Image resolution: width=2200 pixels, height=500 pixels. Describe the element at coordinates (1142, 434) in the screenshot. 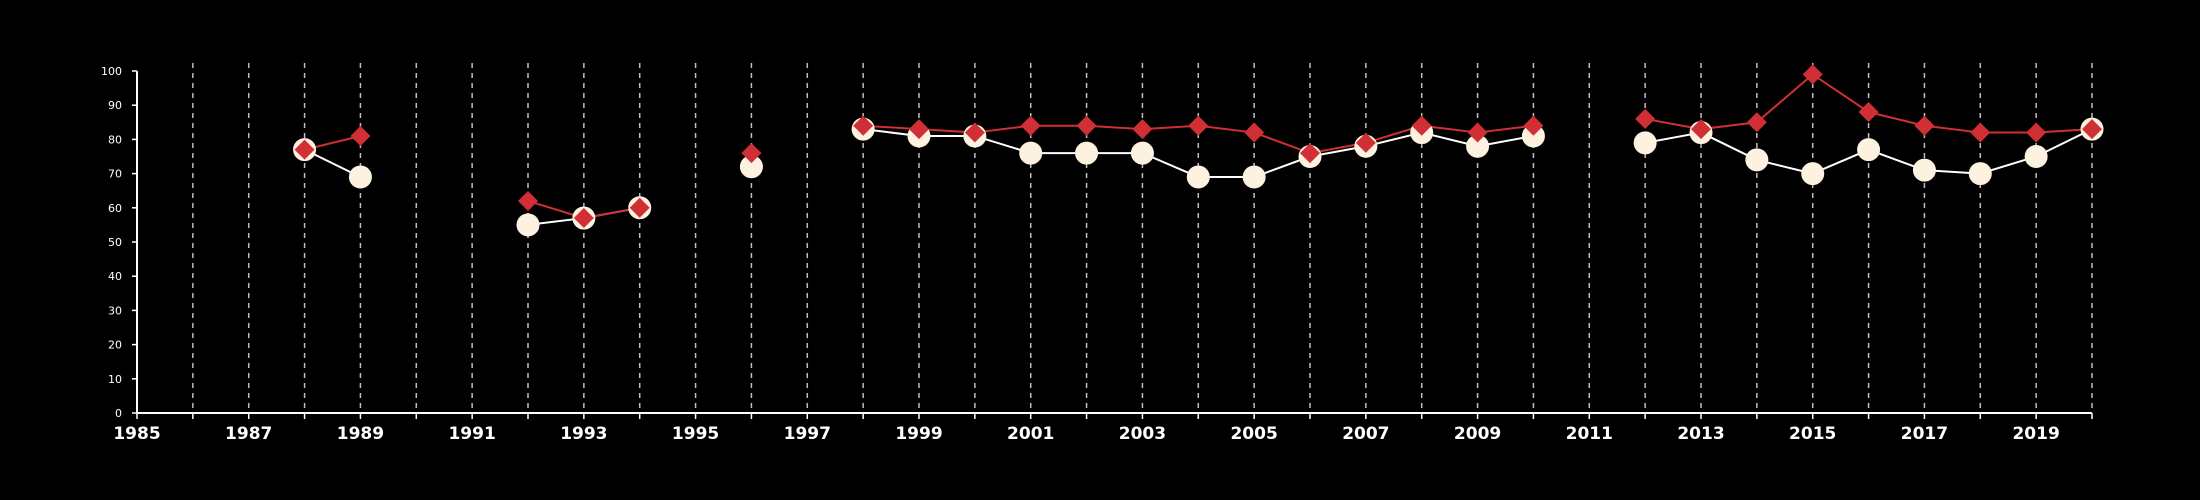

I see `x-tick-label: 2003` at that location.